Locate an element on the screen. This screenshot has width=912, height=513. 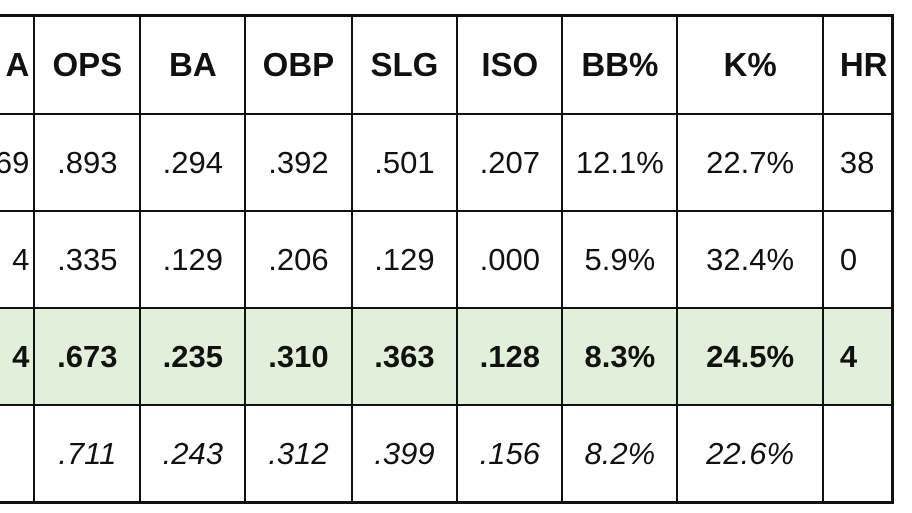
table-cell: .235 is located at coordinates (193, 356).